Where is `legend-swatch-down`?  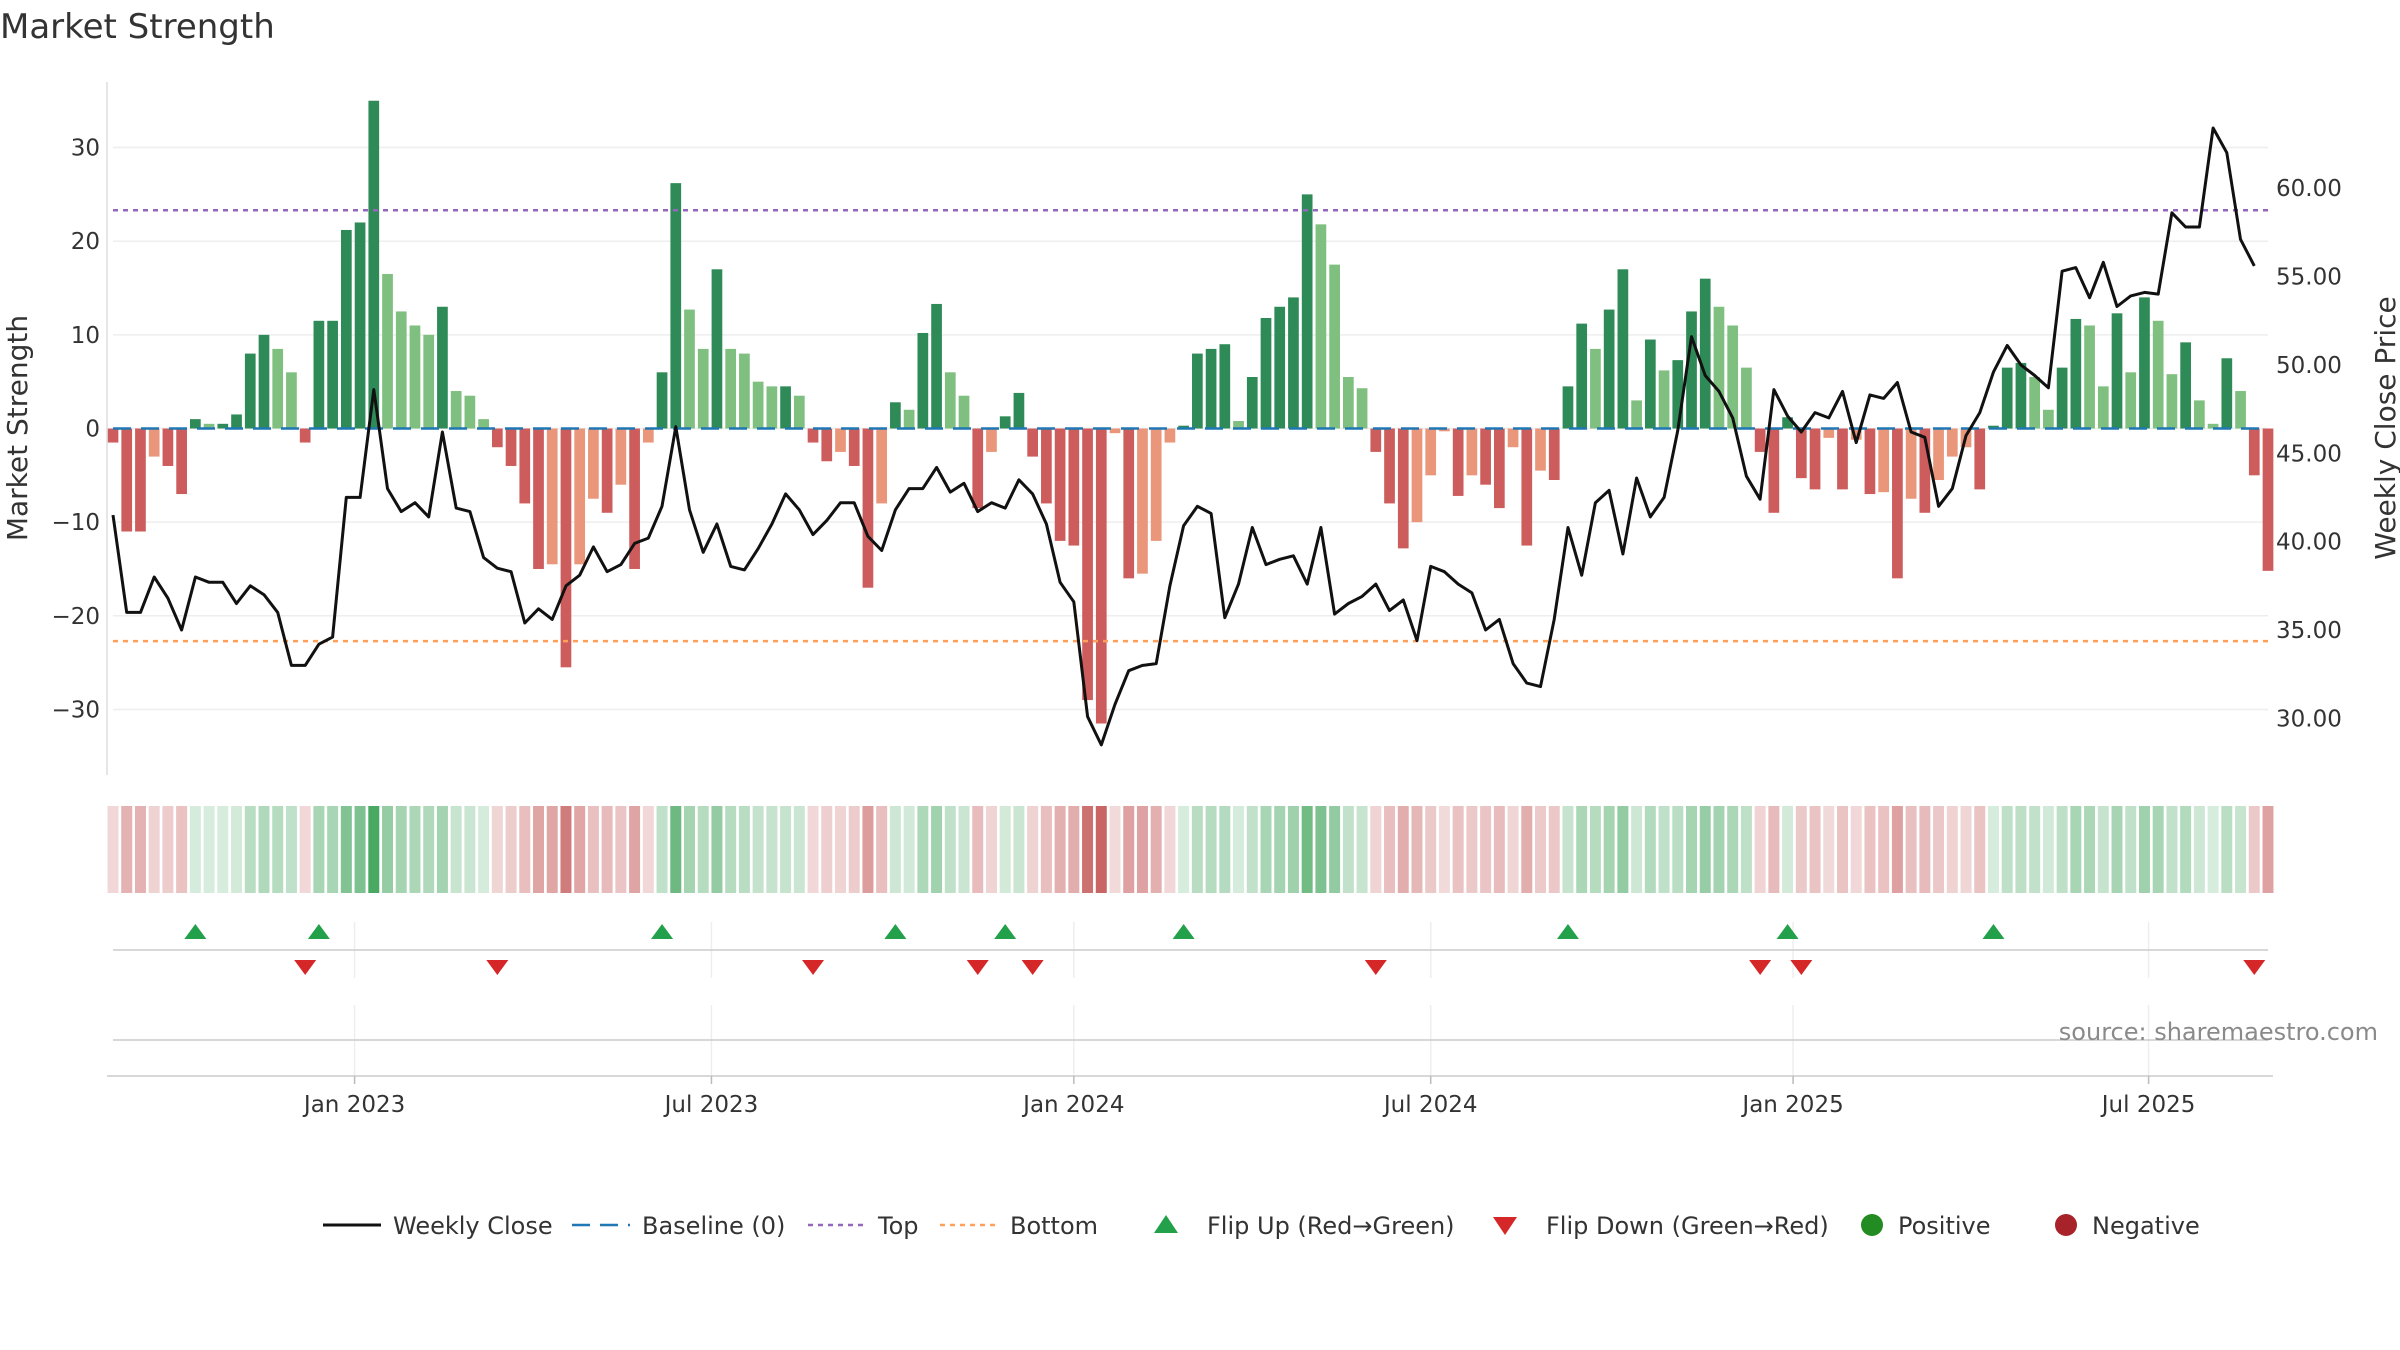
legend-swatch-down is located at coordinates (1505, 1226).